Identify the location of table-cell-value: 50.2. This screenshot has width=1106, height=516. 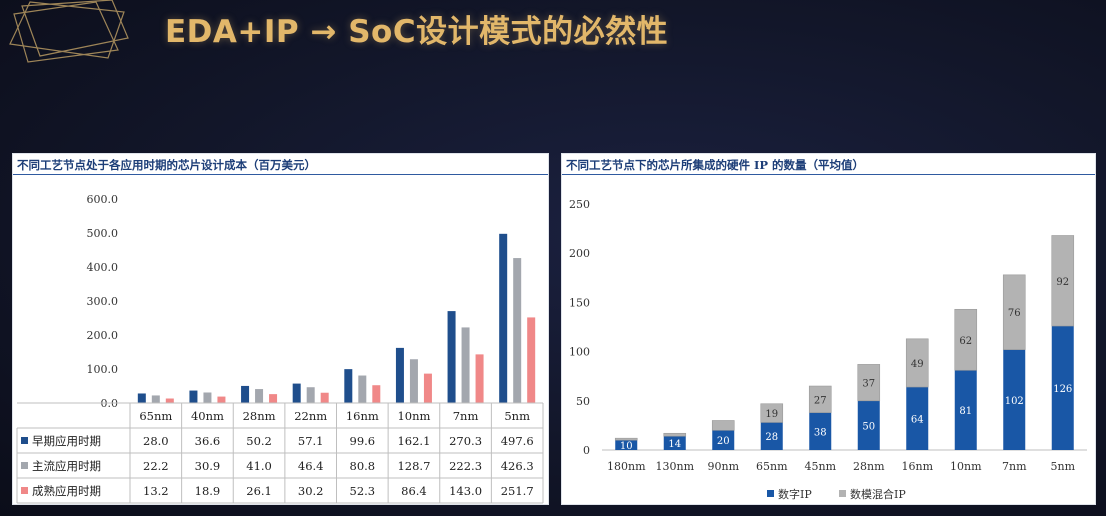
(259, 441).